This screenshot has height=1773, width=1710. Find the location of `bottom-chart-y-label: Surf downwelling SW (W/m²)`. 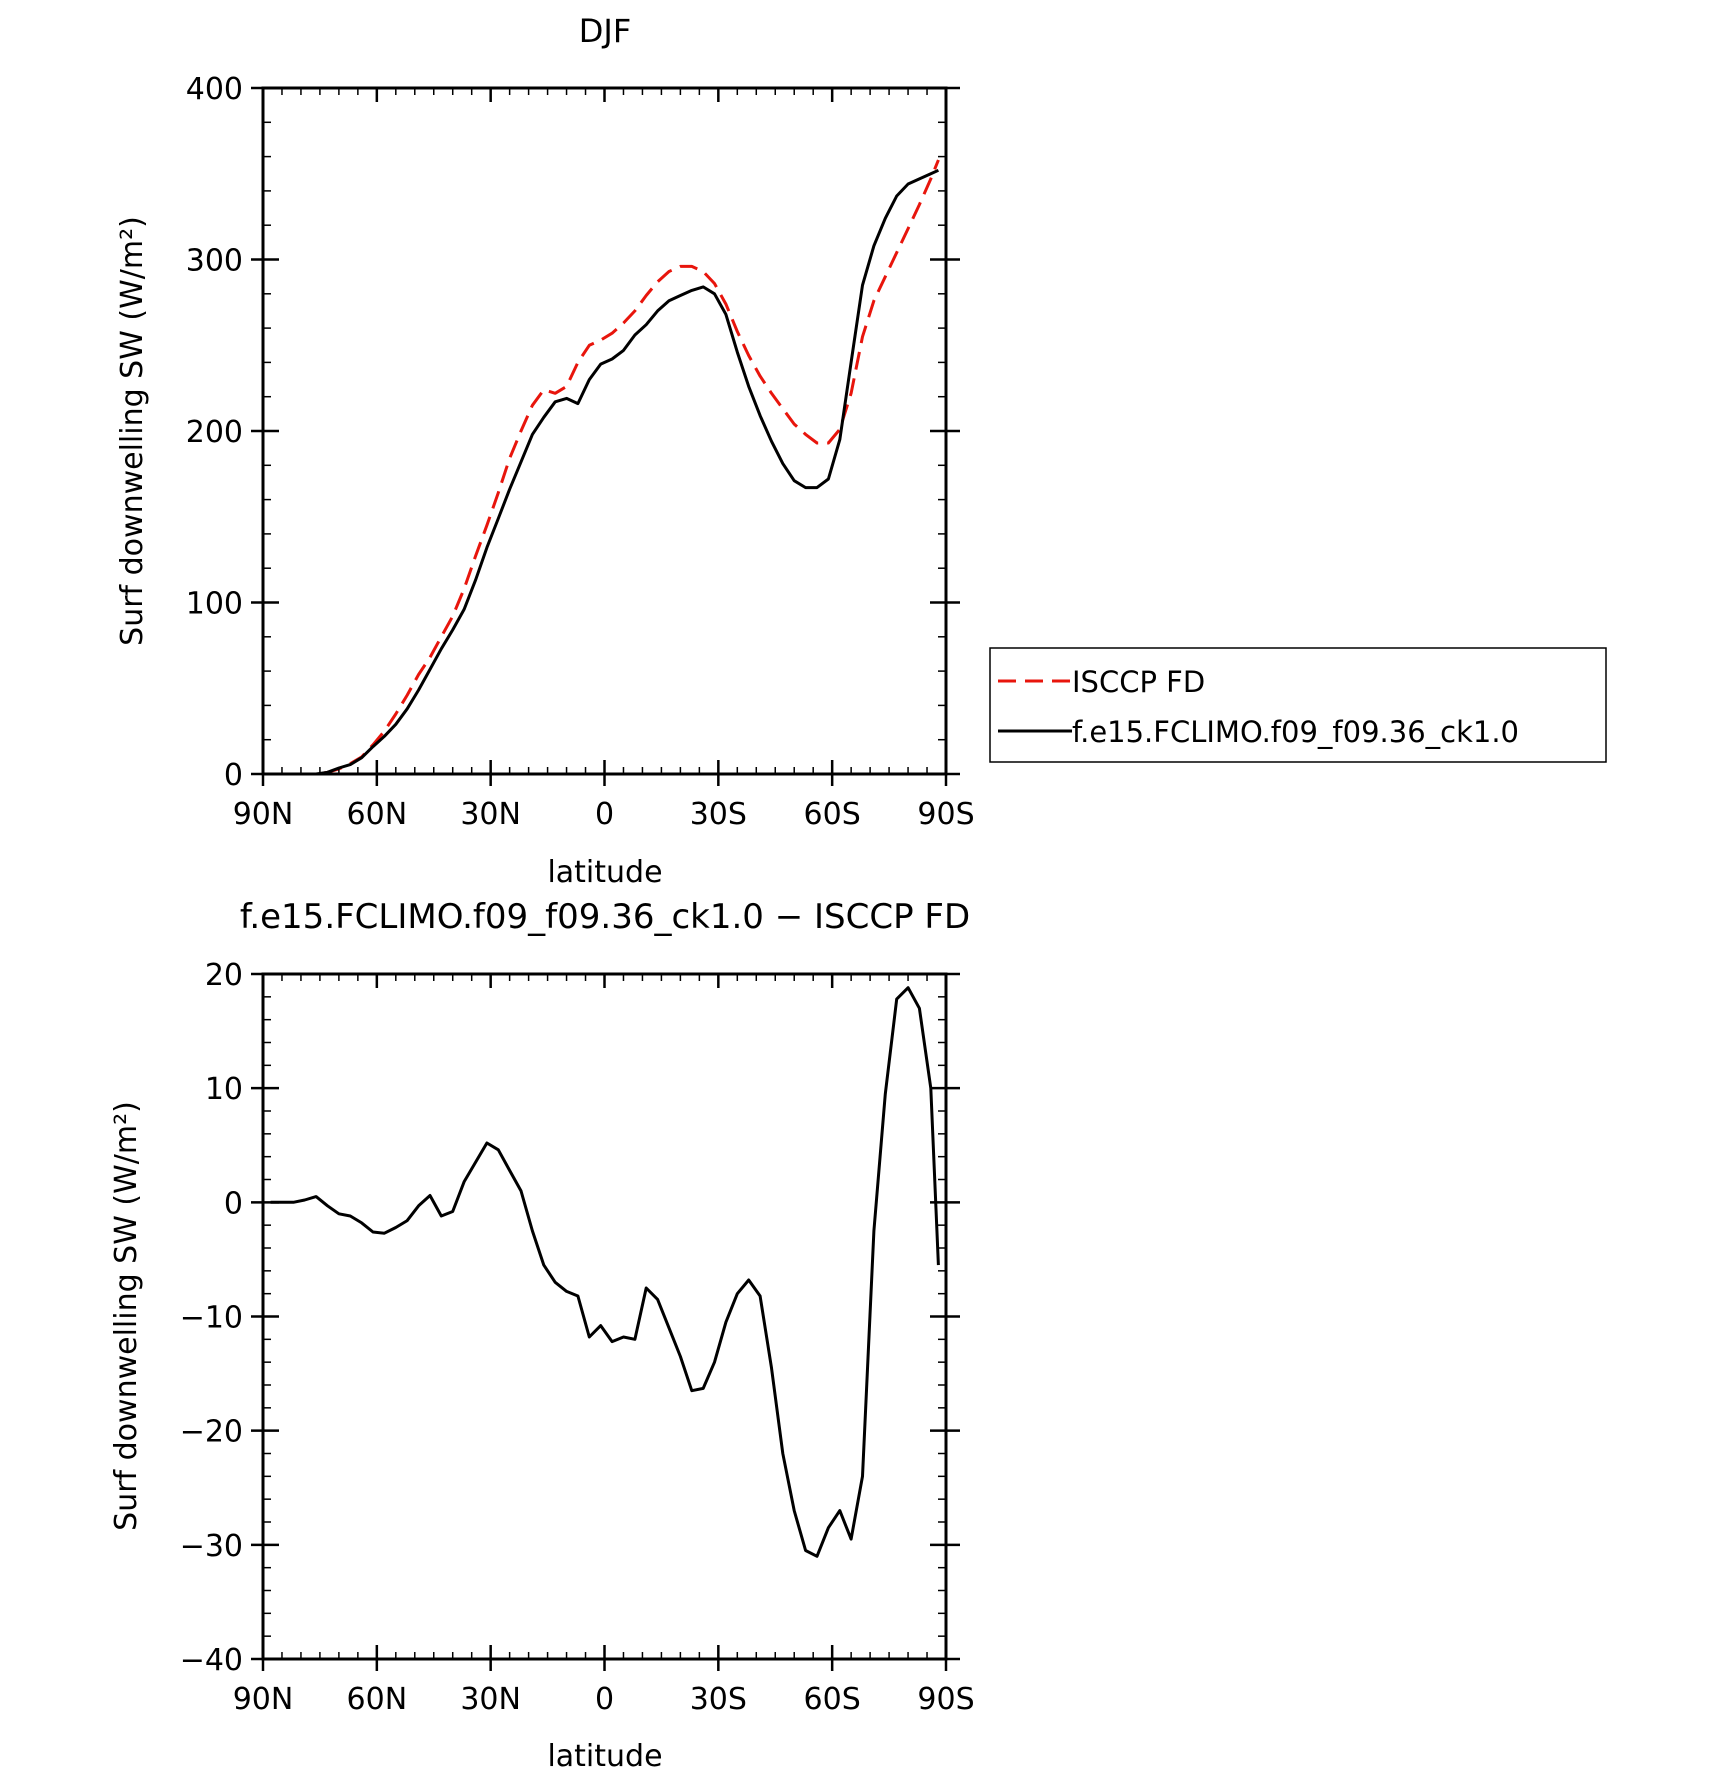

bottom-chart-y-label: Surf downwelling SW (W/m²) is located at coordinates (126, 1316).